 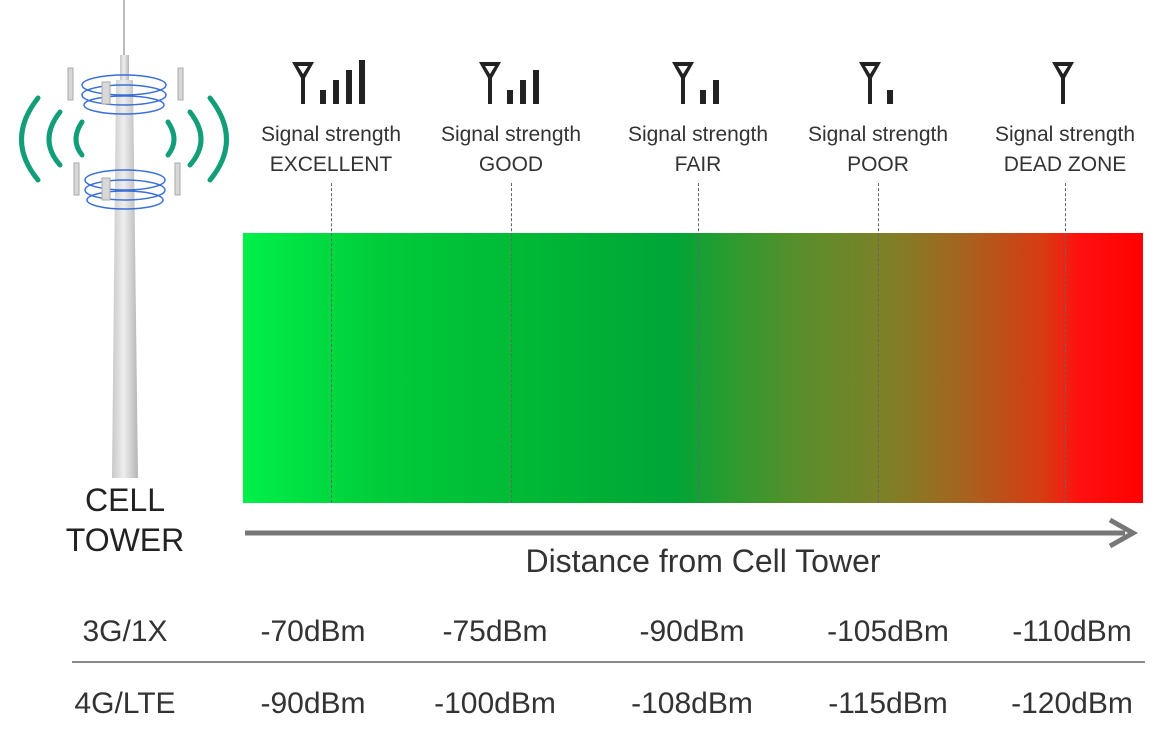 What do you see at coordinates (1072, 631) in the screenshot?
I see `dbm-value: -110dBm` at bounding box center [1072, 631].